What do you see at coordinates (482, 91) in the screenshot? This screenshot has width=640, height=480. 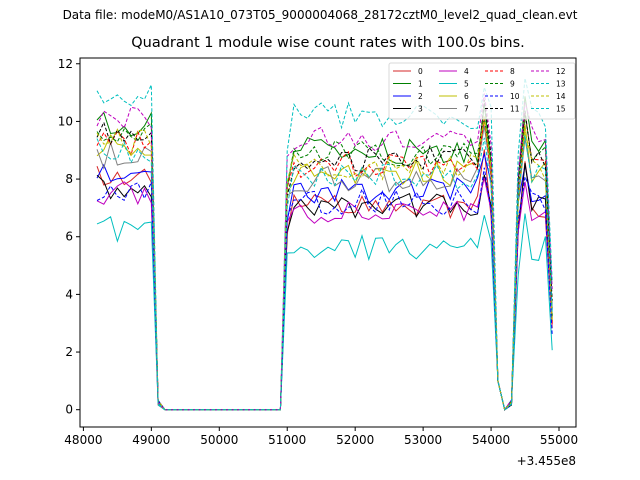 I see `legend-box` at bounding box center [482, 91].